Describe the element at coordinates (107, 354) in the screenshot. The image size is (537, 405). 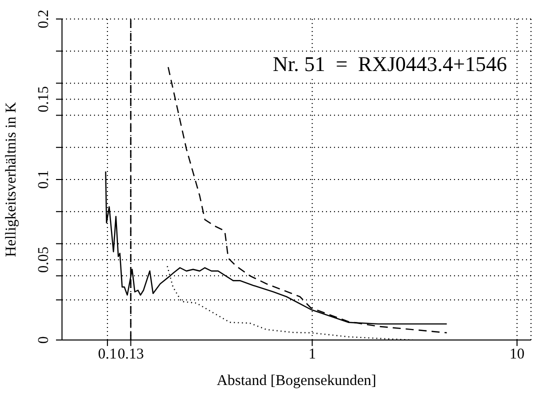
I see `x-tick-label: 0.1` at that location.